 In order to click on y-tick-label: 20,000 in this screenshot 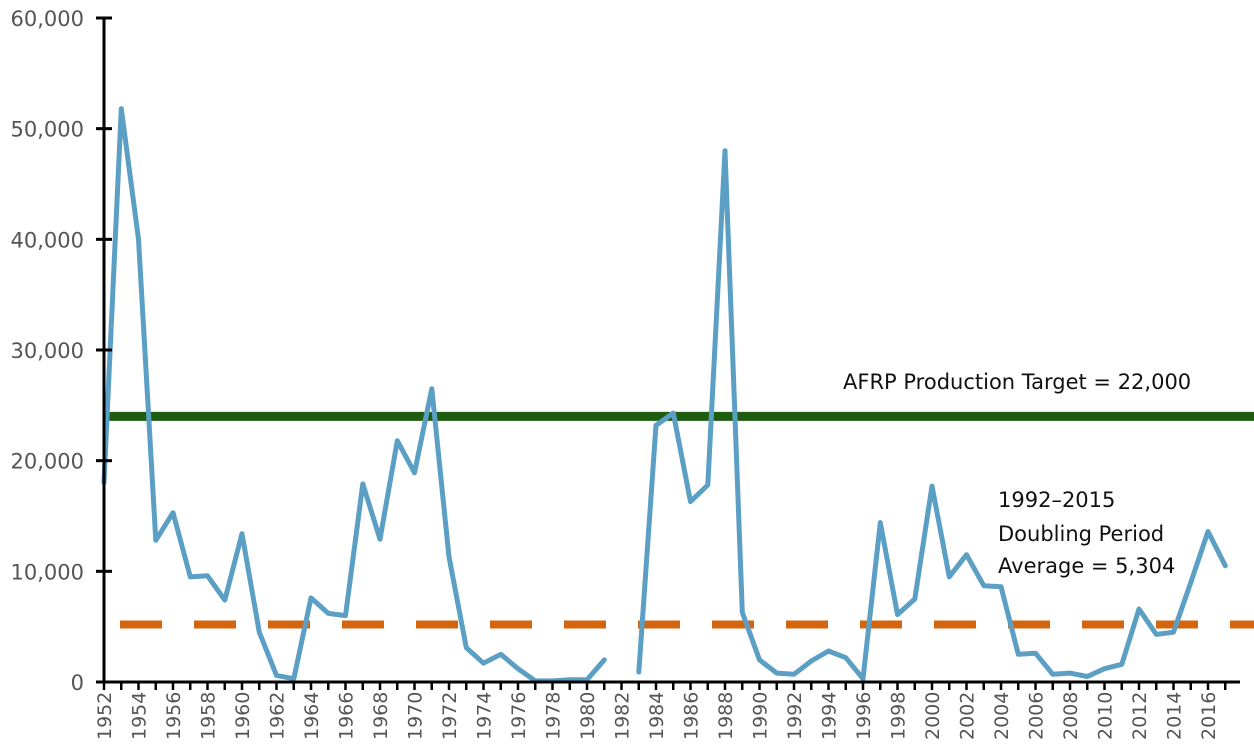, I will do `click(47, 462)`.